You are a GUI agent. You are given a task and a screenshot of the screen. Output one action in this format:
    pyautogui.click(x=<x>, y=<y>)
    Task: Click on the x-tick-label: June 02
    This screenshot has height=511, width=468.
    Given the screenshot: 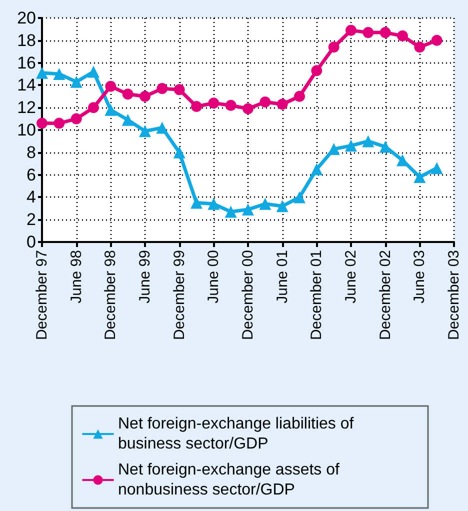 What is the action you would take?
    pyautogui.click(x=351, y=277)
    